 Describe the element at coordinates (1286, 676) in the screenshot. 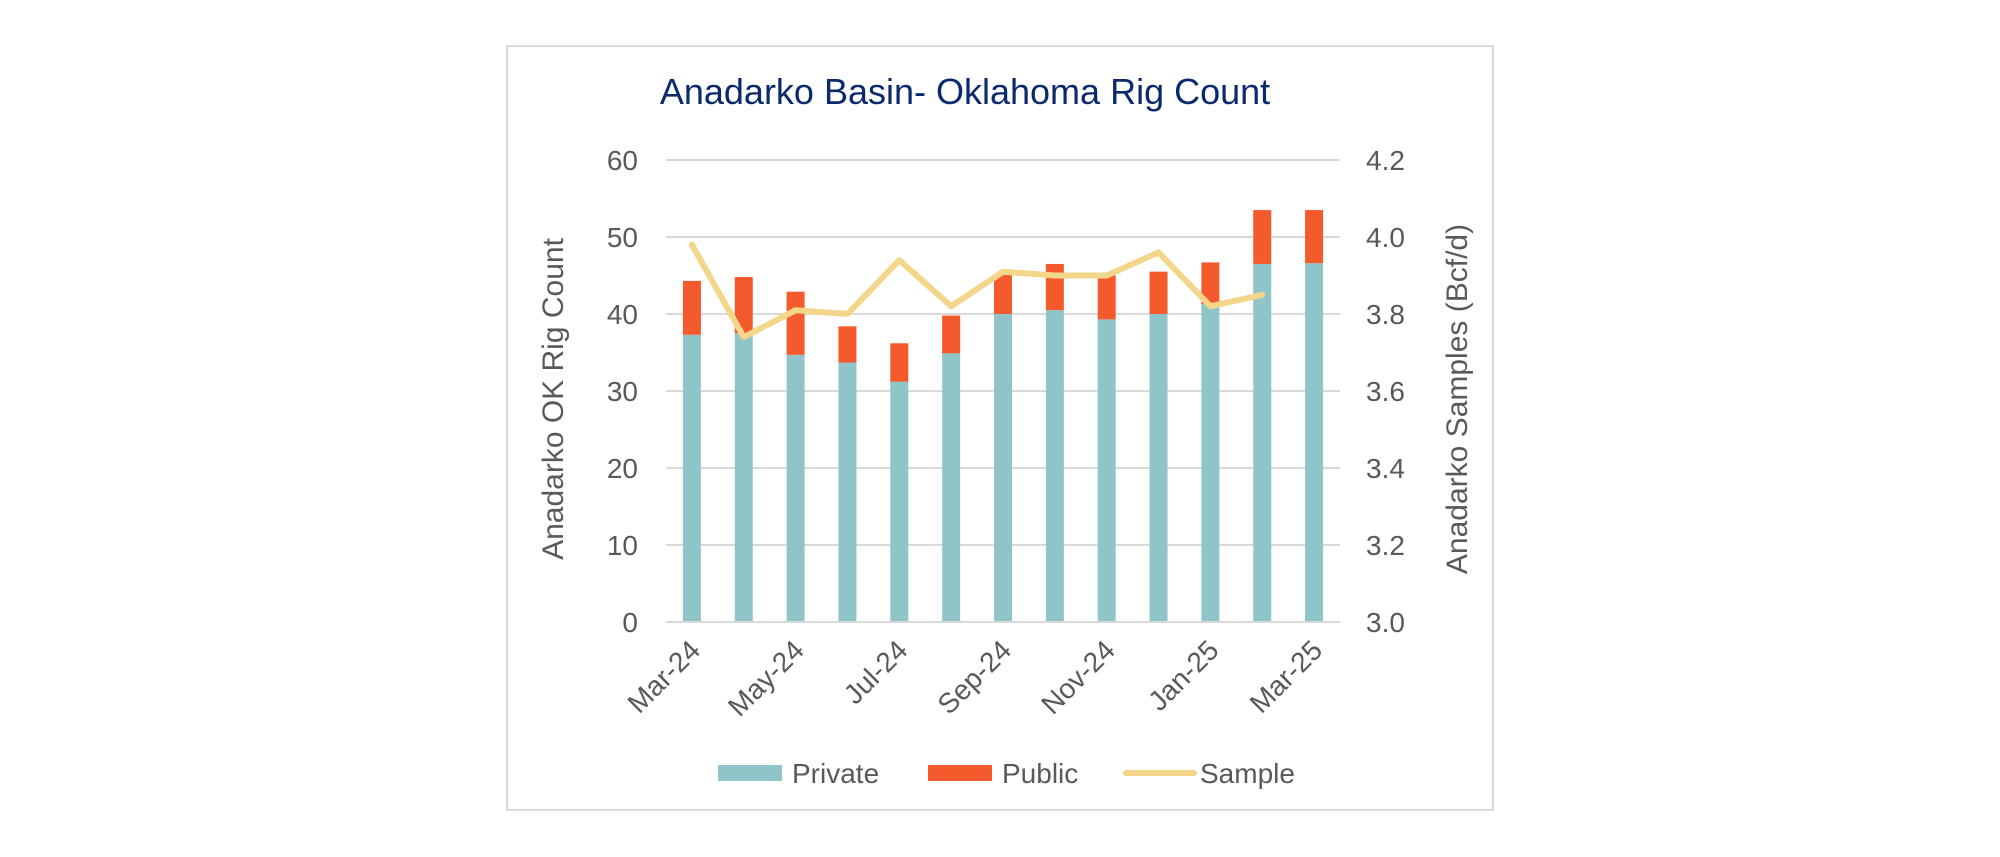

I see `x-tick-label: Mar-25` at that location.